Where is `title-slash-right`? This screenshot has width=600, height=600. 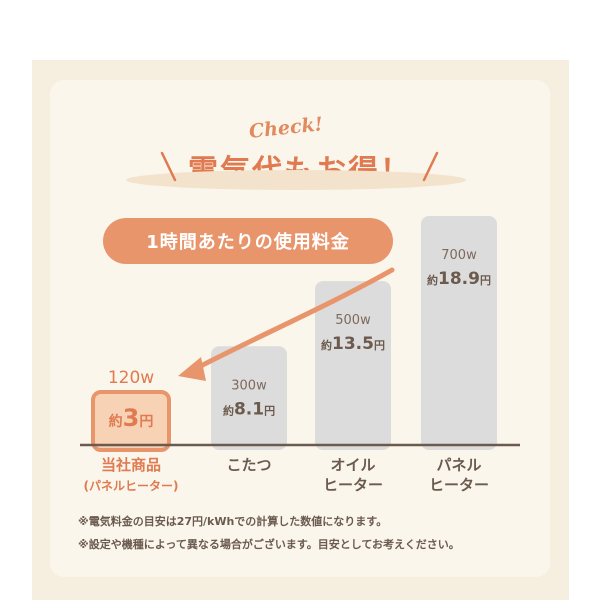 title-slash-right is located at coordinates (430, 166).